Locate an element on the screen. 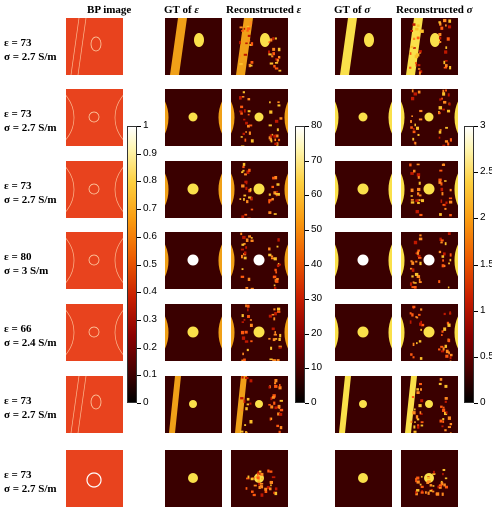 The width and height of the screenshot is (492, 521). colorbar-tick-label: 0.5 is located at coordinates (483, 356).